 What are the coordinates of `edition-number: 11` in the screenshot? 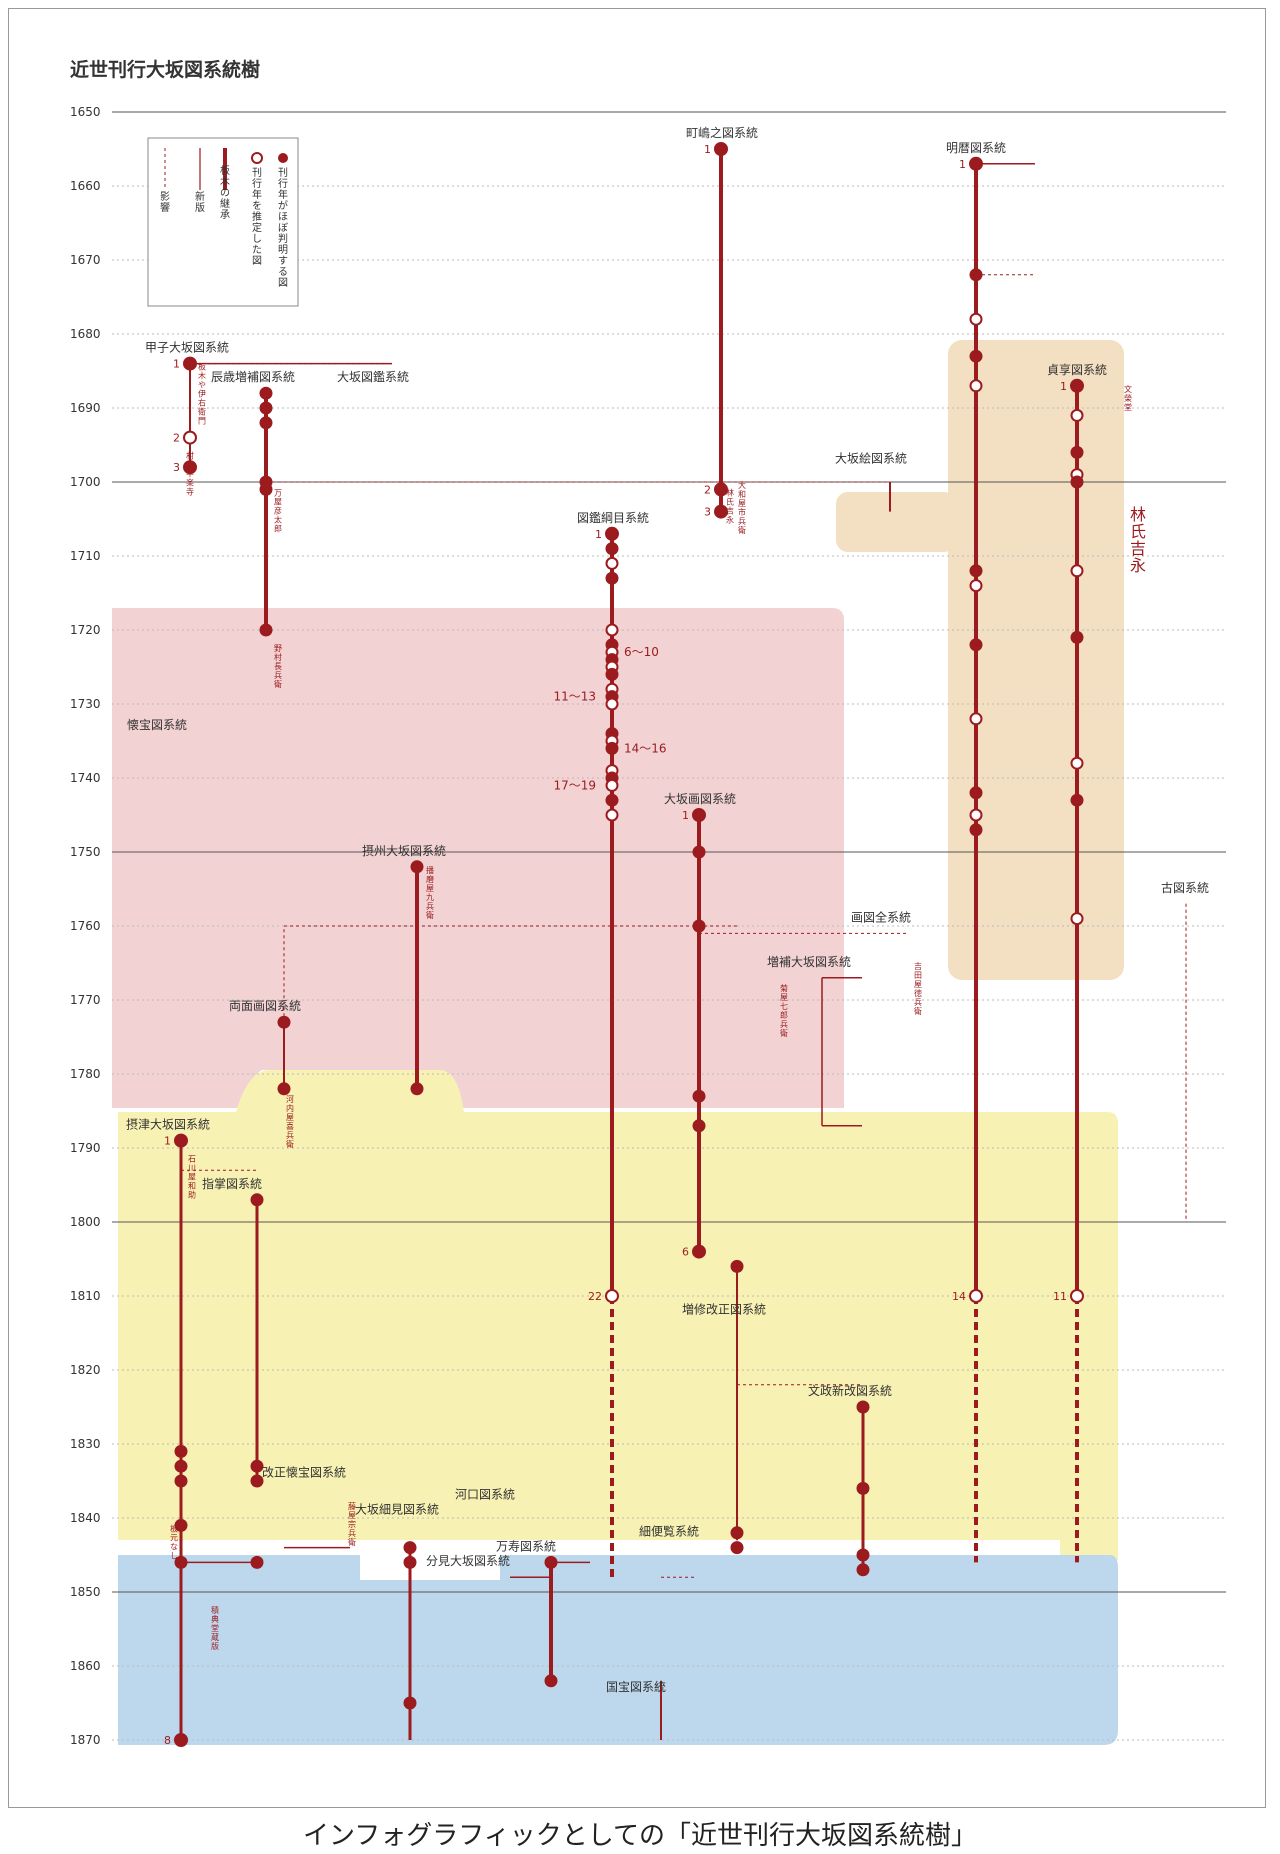 It's located at (1060, 1296).